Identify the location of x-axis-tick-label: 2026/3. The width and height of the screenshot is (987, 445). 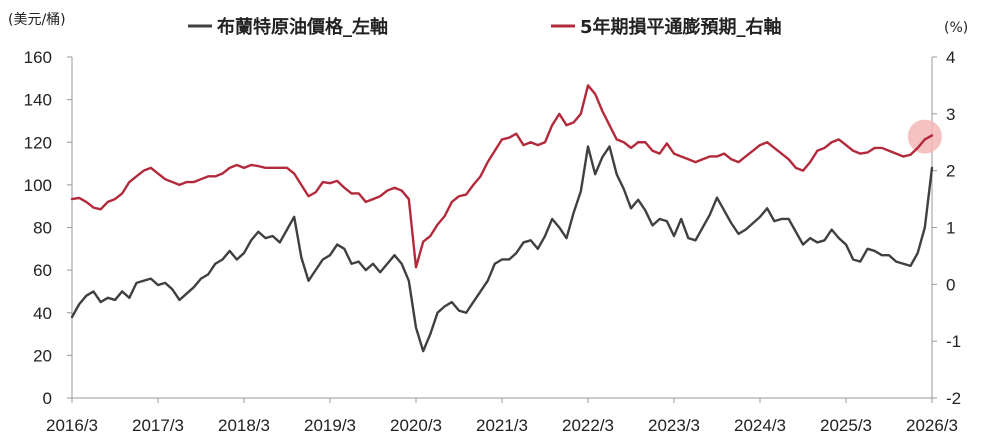
(932, 425).